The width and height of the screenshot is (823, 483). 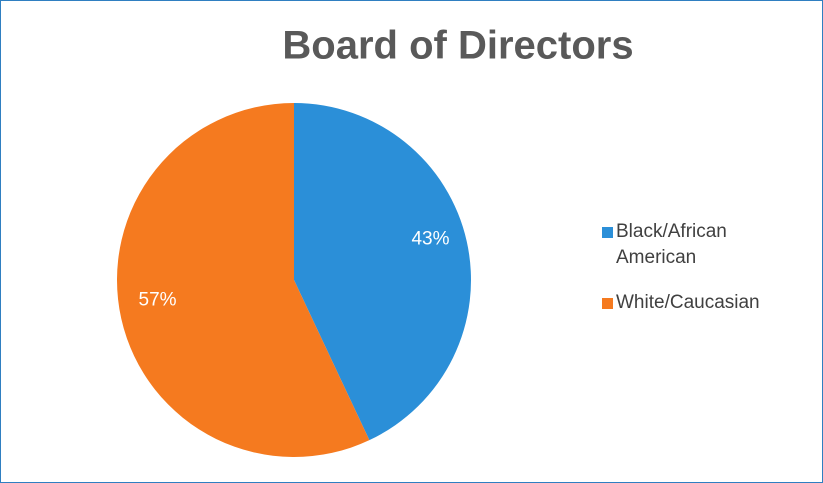 I want to click on legend-item: Black/African American, so click(x=682, y=245).